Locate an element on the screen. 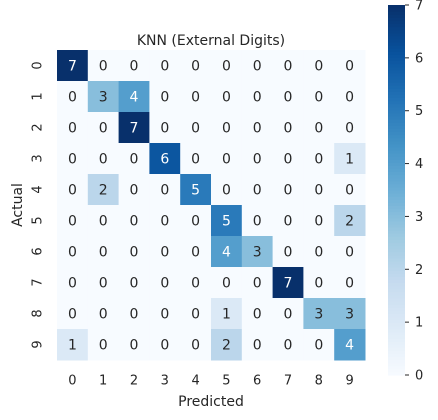 The height and width of the screenshot is (420, 438). y-tick-label: 1 is located at coordinates (38, 96).